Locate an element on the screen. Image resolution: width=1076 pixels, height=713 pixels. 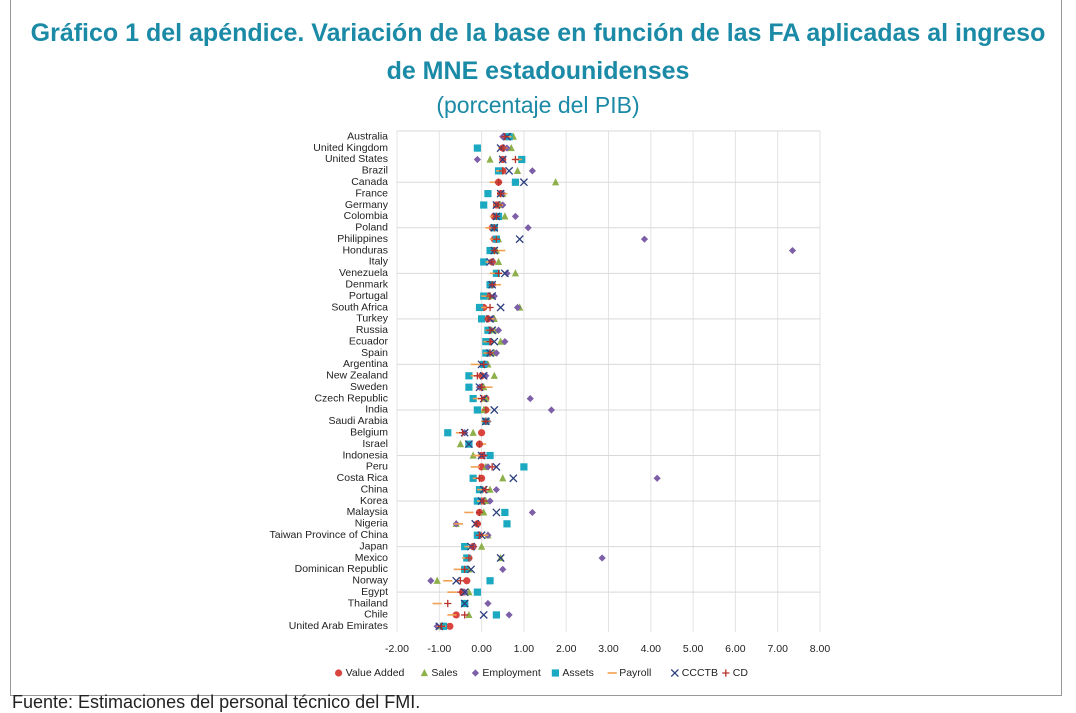
x-tick-label: 3.00 is located at coordinates (608, 649).